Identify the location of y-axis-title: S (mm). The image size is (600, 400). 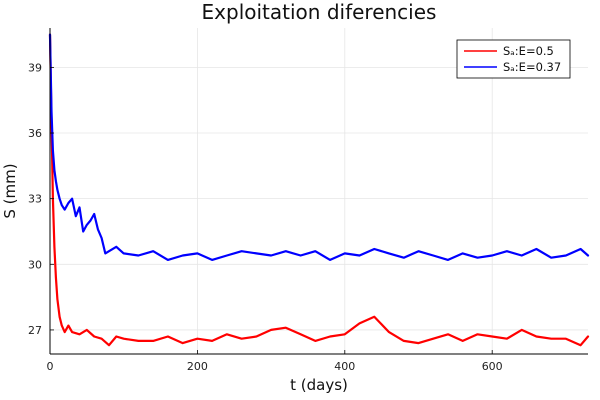
(10, 190).